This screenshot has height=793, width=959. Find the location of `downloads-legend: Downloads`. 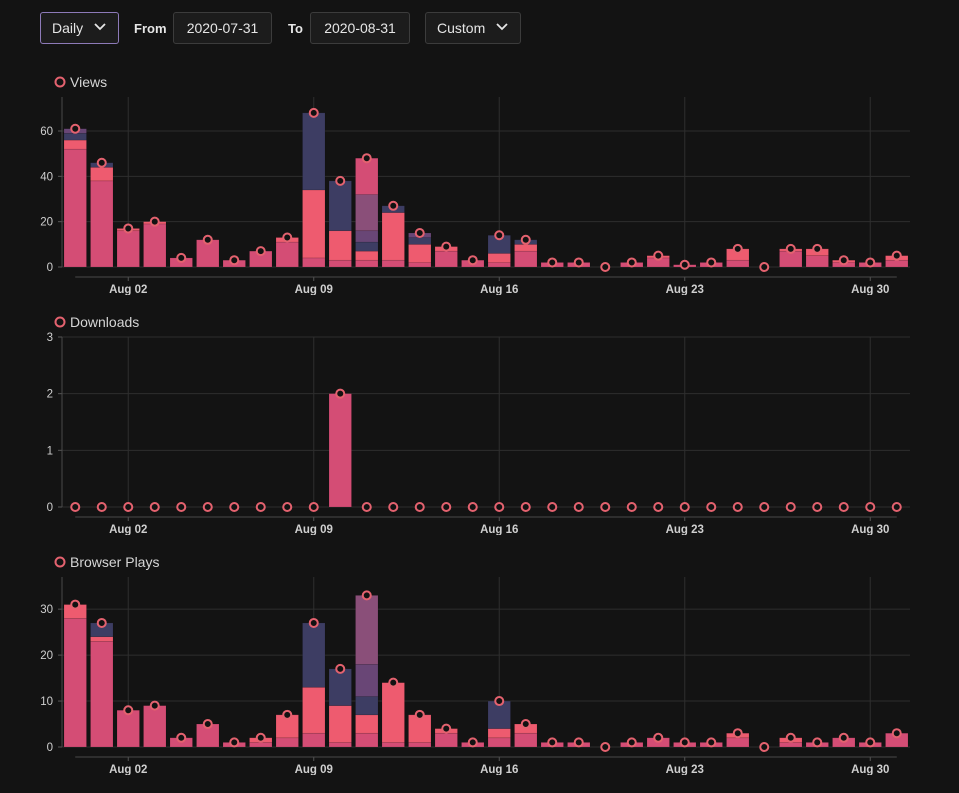

downloads-legend: Downloads is located at coordinates (97, 322).